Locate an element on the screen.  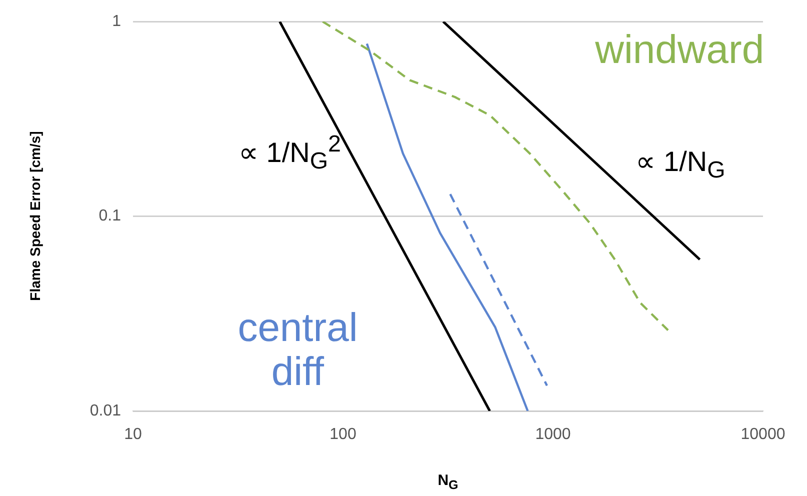
series-label: ∝ 1/N$_{G}$ is located at coordinates (681, 164).